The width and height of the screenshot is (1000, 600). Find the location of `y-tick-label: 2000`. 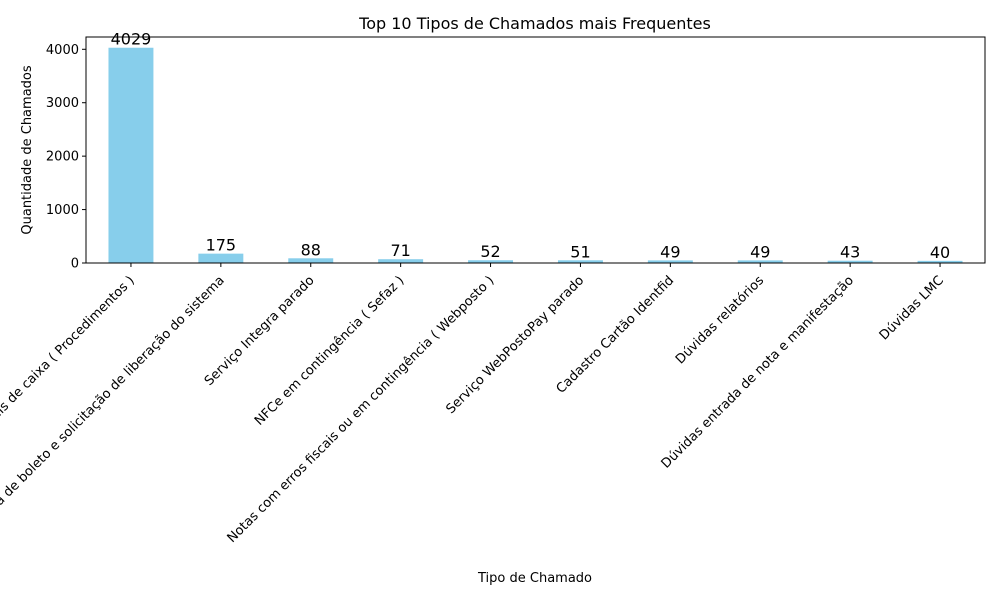

y-tick-label: 2000 is located at coordinates (62, 157).